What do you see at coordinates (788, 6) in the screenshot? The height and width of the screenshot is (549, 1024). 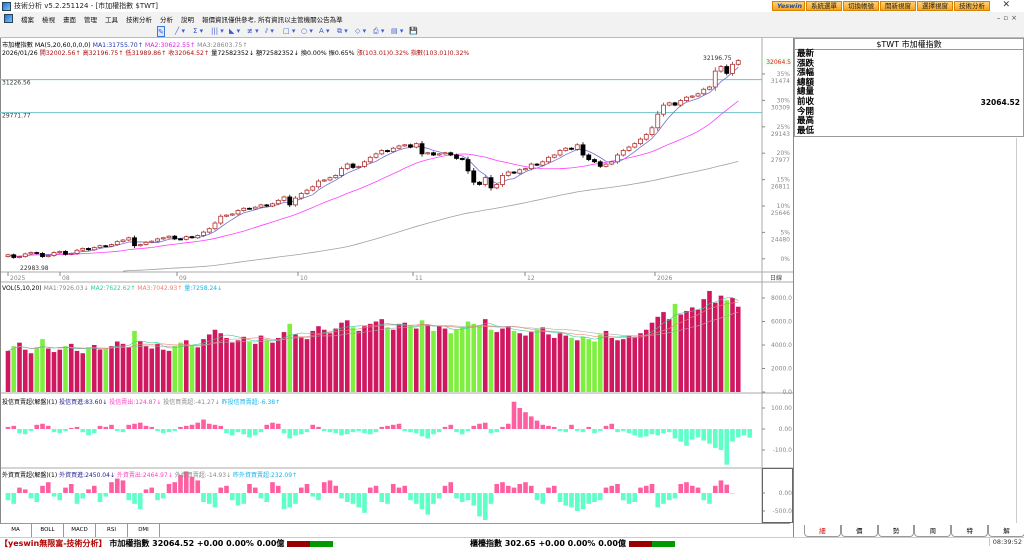 I see `yeswin-logo-button: Yeswin` at bounding box center [788, 6].